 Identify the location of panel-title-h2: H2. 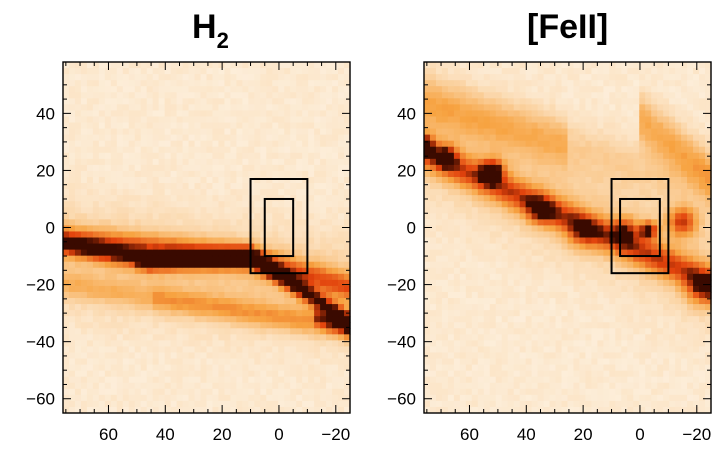
(210, 31).